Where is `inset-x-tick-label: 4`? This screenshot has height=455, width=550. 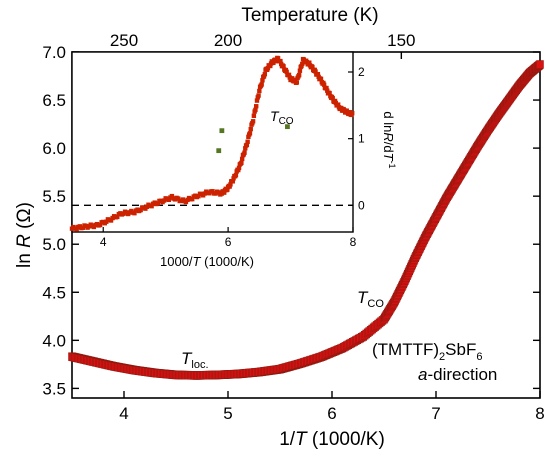
inset-x-tick-label: 4 is located at coordinates (103, 242).